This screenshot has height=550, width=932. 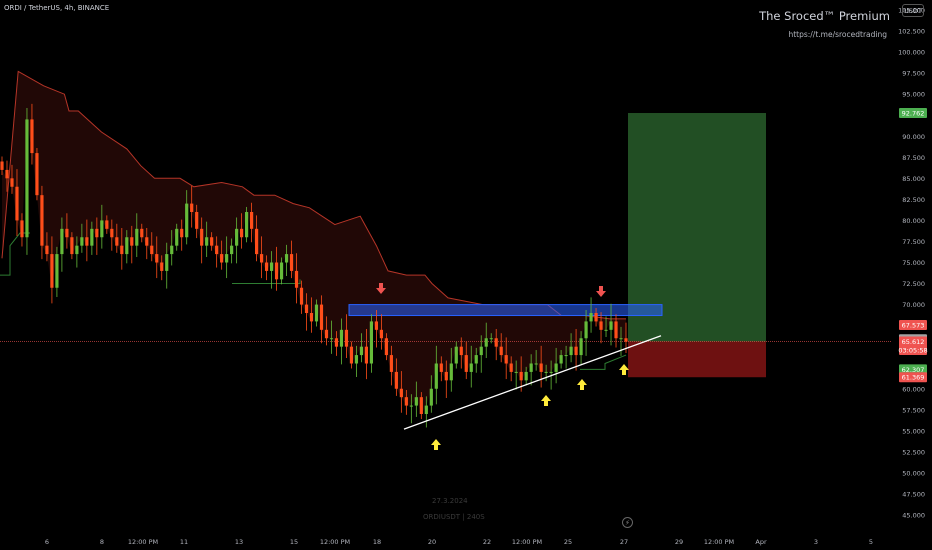 I want to click on price-label-text: 62.307, so click(x=913, y=370).